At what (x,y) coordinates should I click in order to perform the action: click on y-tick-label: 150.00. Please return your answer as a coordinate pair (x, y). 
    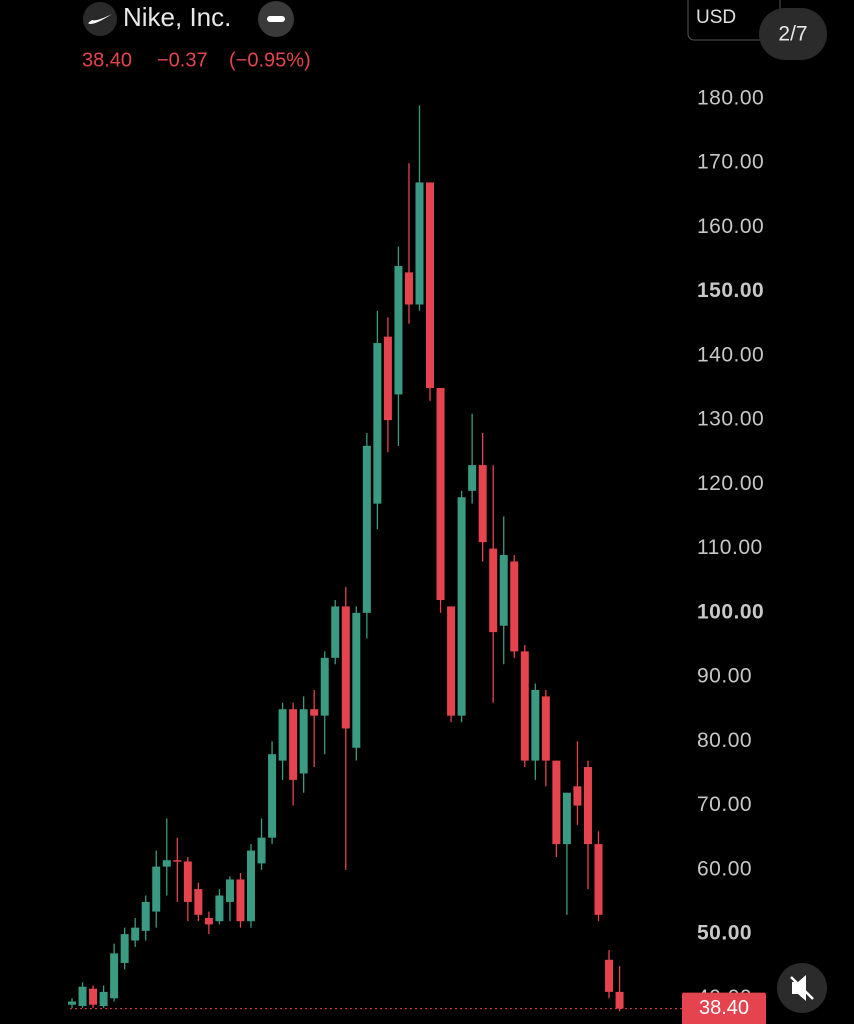
    Looking at the image, I should click on (730, 290).